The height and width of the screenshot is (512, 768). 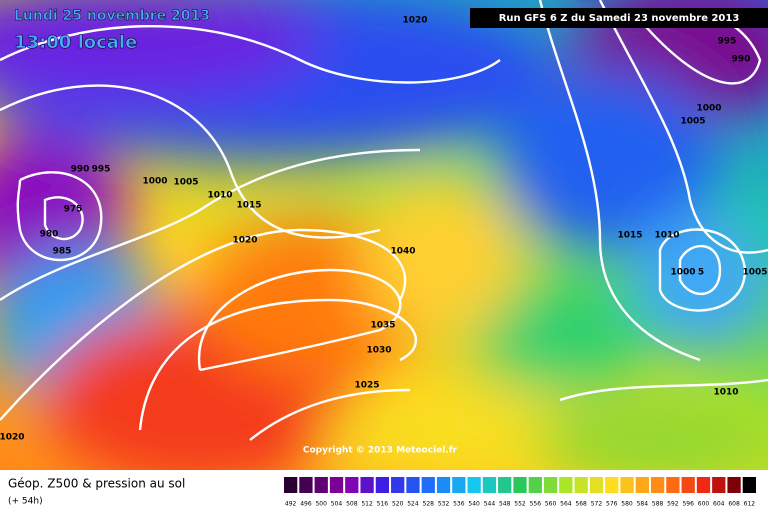 What do you see at coordinates (402, 252) in the screenshot?
I see `isobar-label: 1040` at bounding box center [402, 252].